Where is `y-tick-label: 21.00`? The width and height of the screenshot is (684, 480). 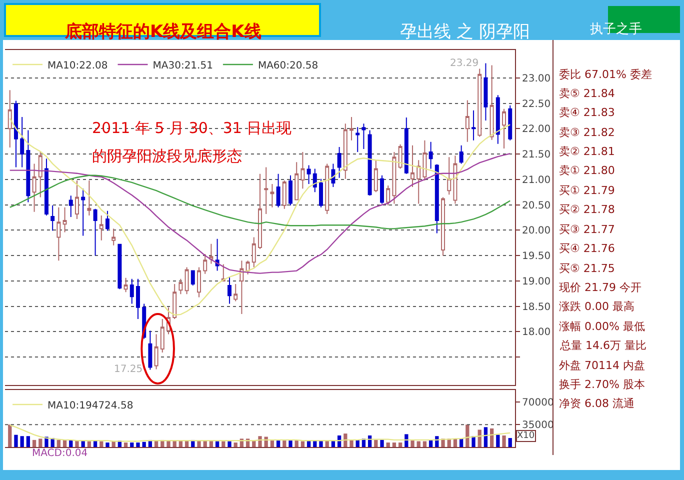 y-tick-label: 21.00 is located at coordinates (536, 180).